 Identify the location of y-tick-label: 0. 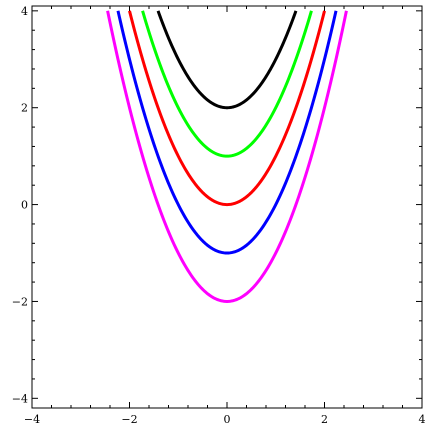
(24, 205).